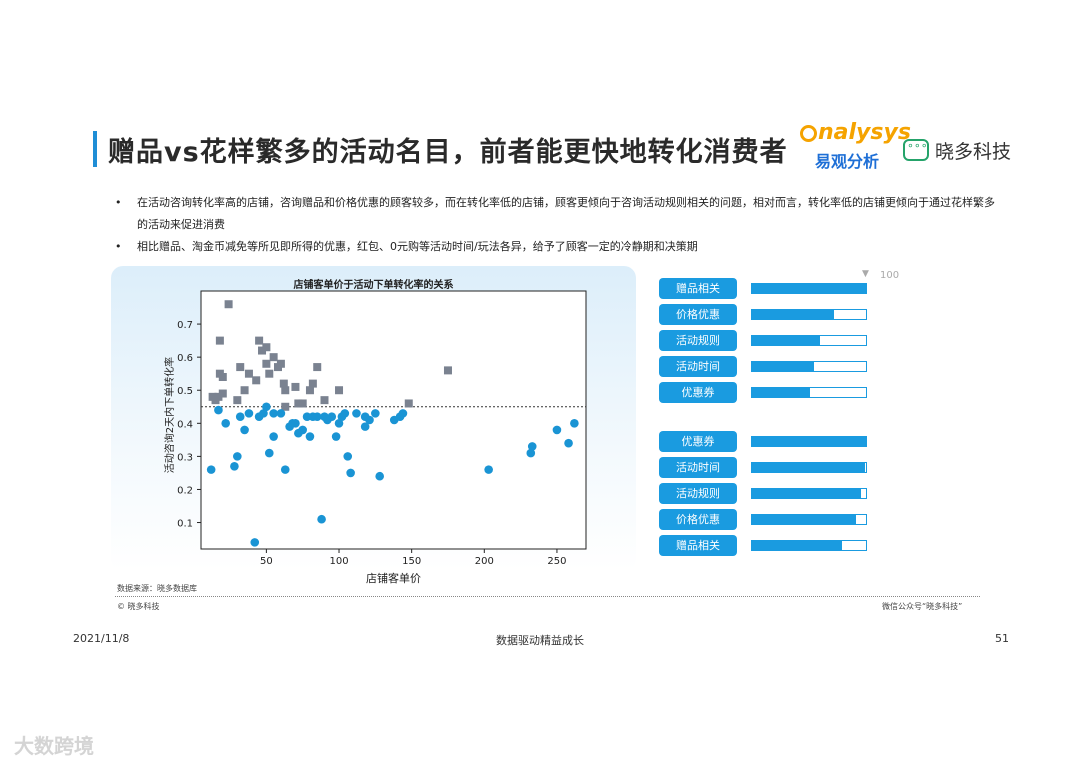 The width and height of the screenshot is (1080, 764). What do you see at coordinates (169, 415) in the screenshot?
I see `y-axis-label: 活动咨询2天内下单转化率` at bounding box center [169, 415].